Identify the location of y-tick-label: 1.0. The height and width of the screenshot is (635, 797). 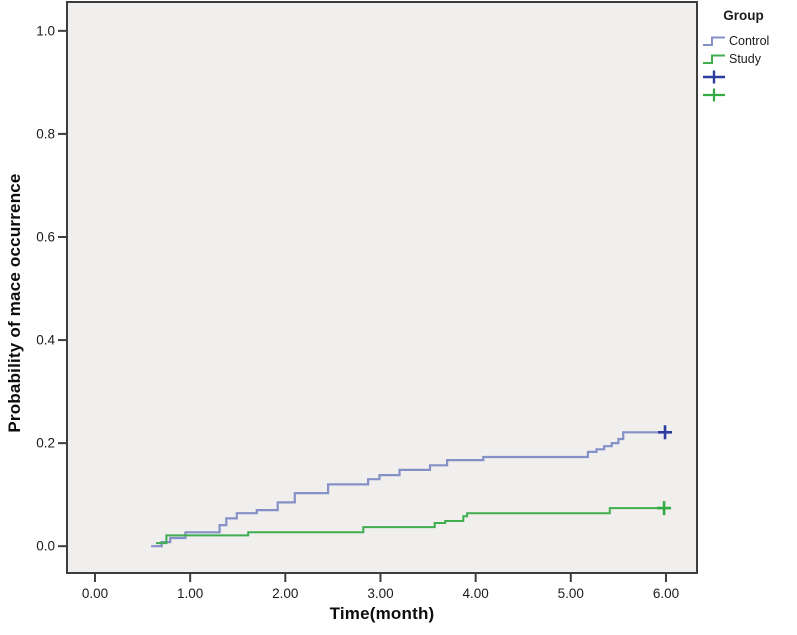
(45, 30).